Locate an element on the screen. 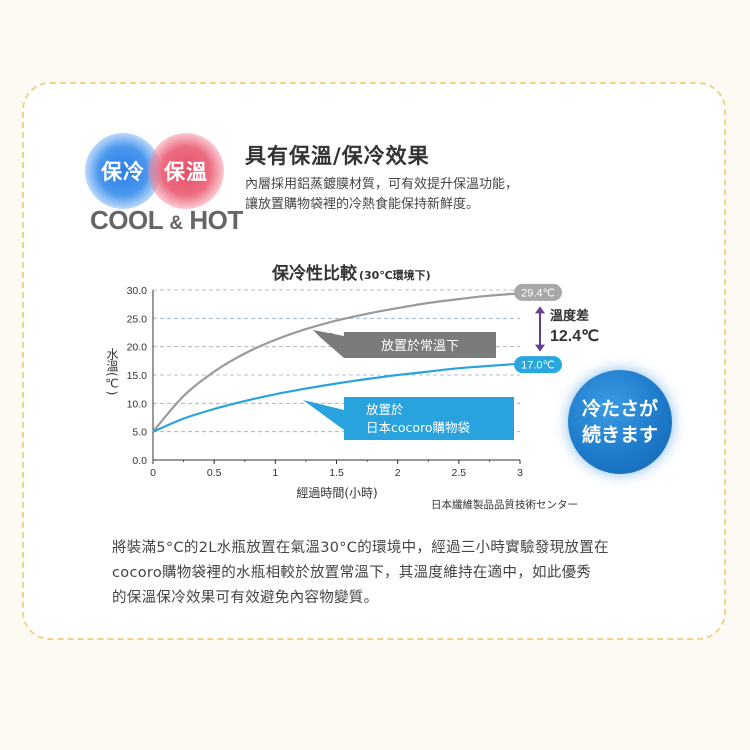 The width and height of the screenshot is (750, 750). callout-circle: 冷たさが 続きます is located at coordinates (620, 422).